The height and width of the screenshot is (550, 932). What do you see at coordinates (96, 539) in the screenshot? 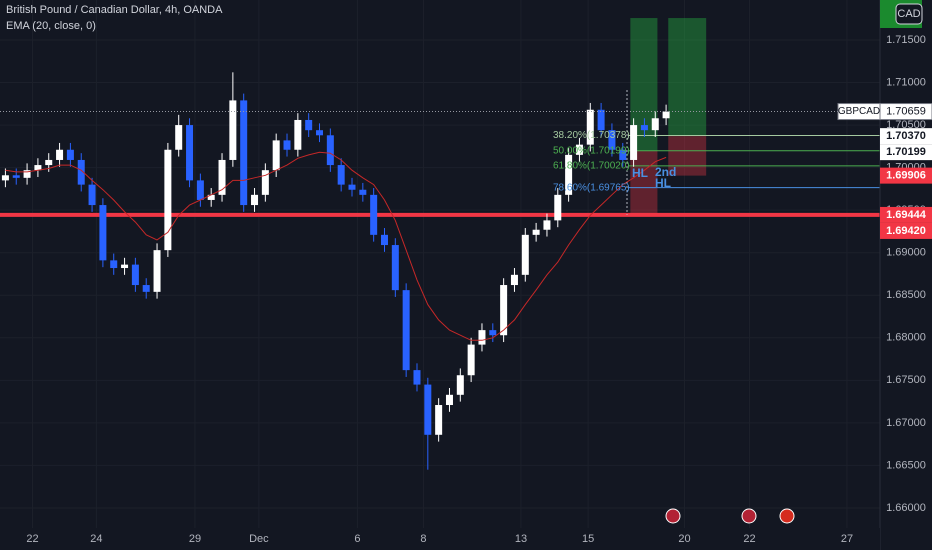
I see `x-tick-label: 24` at bounding box center [96, 539].